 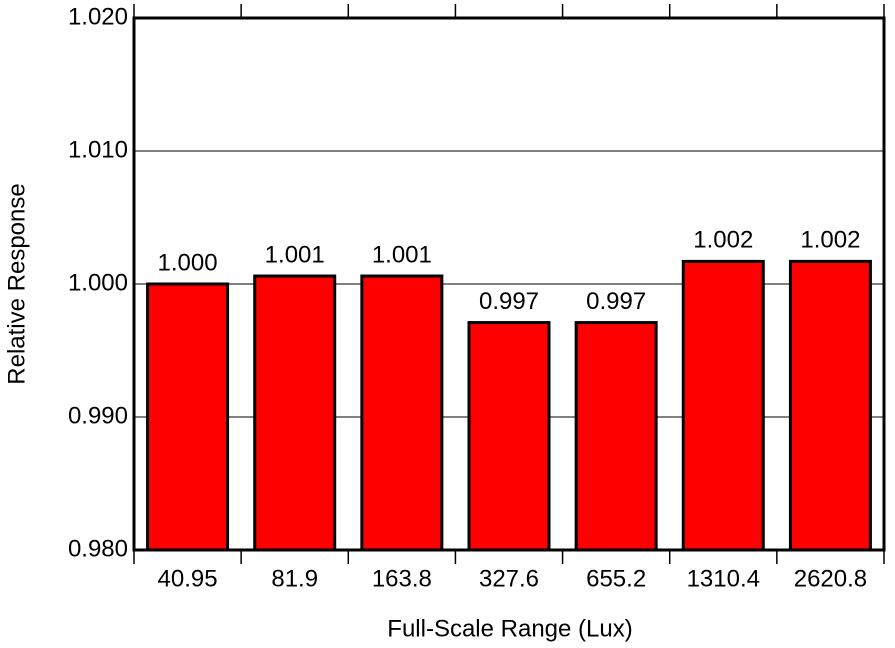 What do you see at coordinates (830, 578) in the screenshot?
I see `x-tick-label: 2620.8` at bounding box center [830, 578].